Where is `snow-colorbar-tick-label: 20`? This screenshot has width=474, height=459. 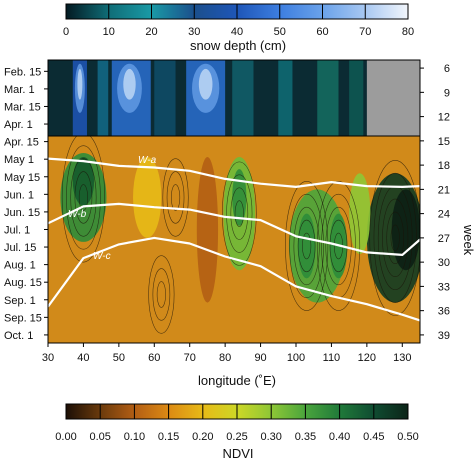
snow-colorbar-tick-label: 20 is located at coordinates (151, 32).